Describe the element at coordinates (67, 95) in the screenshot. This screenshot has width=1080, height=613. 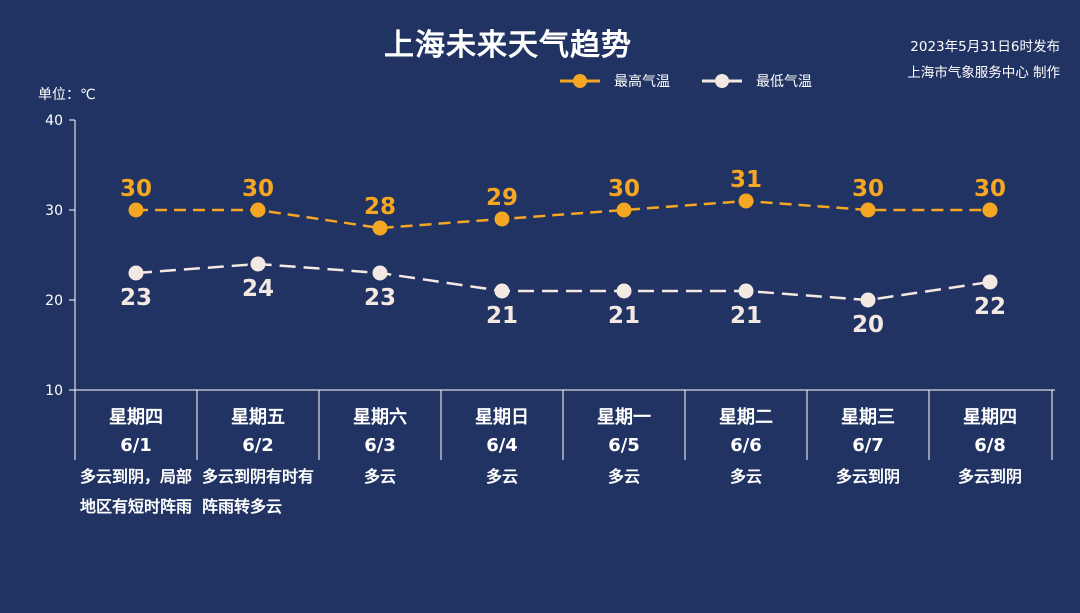
I see `unit-label: 单位：℃` at that location.